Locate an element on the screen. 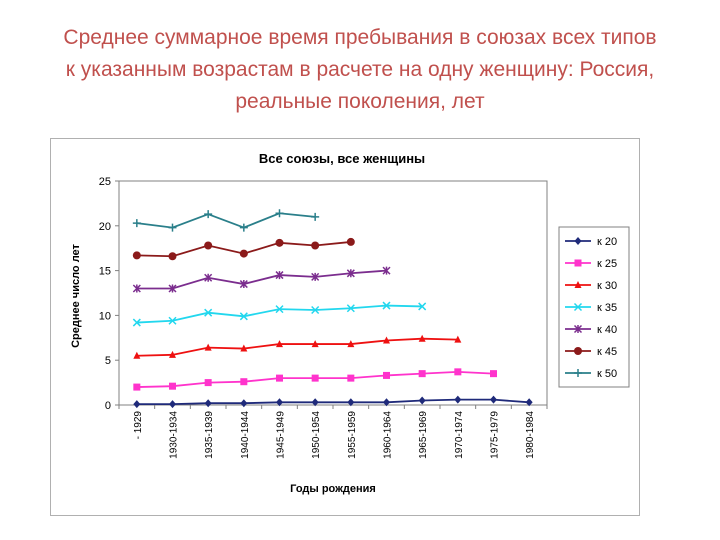 The image size is (720, 540). legend-item: к 35 is located at coordinates (591, 308).